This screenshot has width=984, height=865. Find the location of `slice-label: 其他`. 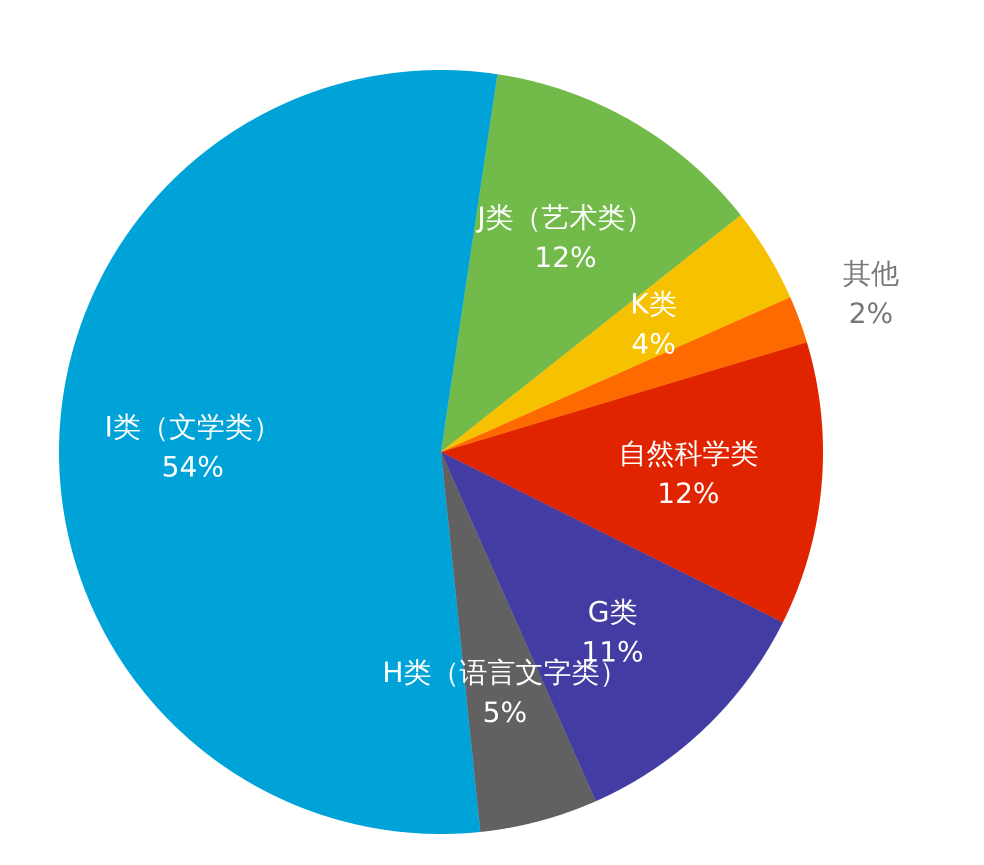

slice-label: 其他 is located at coordinates (870, 273).